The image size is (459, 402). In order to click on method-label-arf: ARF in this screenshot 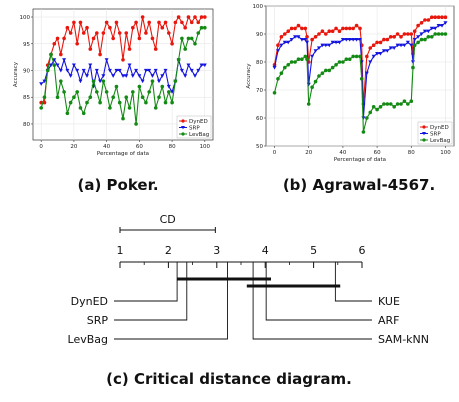, I will do `click(389, 320)`.